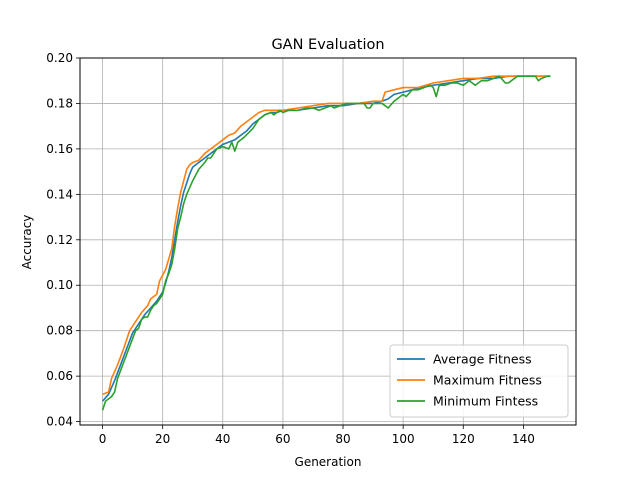 This screenshot has width=640, height=478. Describe the element at coordinates (403, 439) in the screenshot. I see `x-tick-label: 100` at that location.